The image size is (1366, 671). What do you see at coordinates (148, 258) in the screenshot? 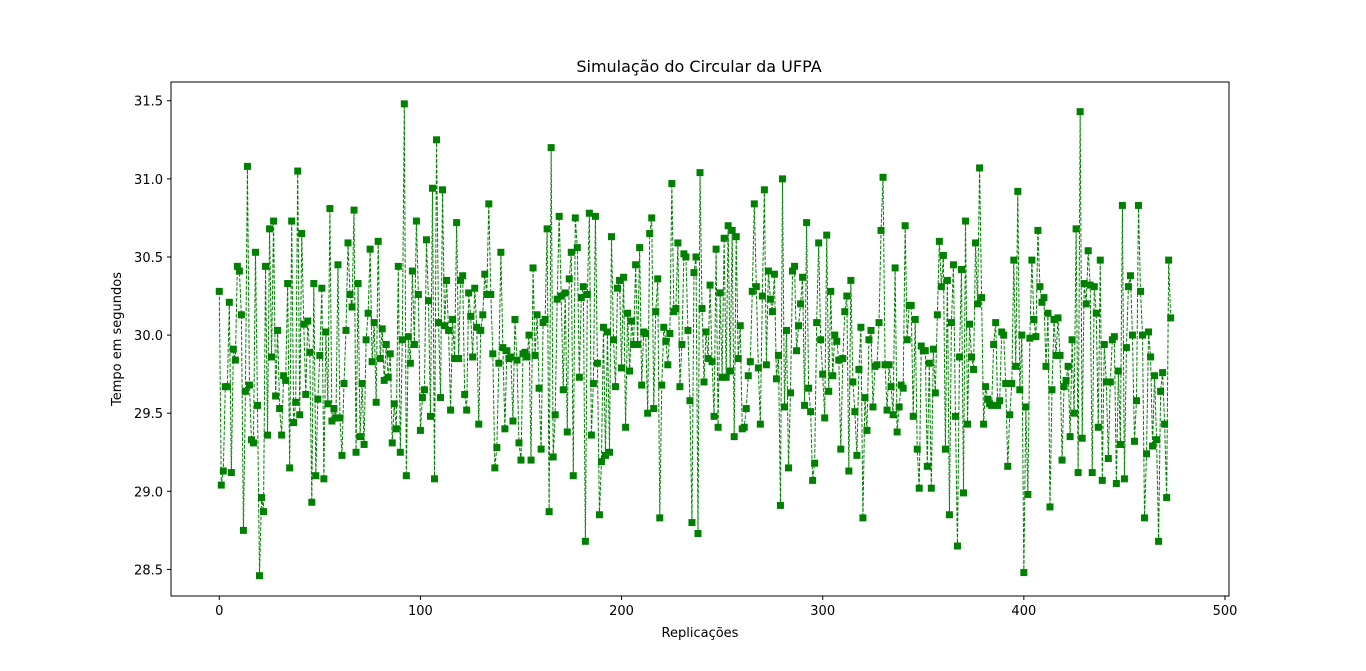
I see `y-tick-label: 30.5` at bounding box center [148, 258].